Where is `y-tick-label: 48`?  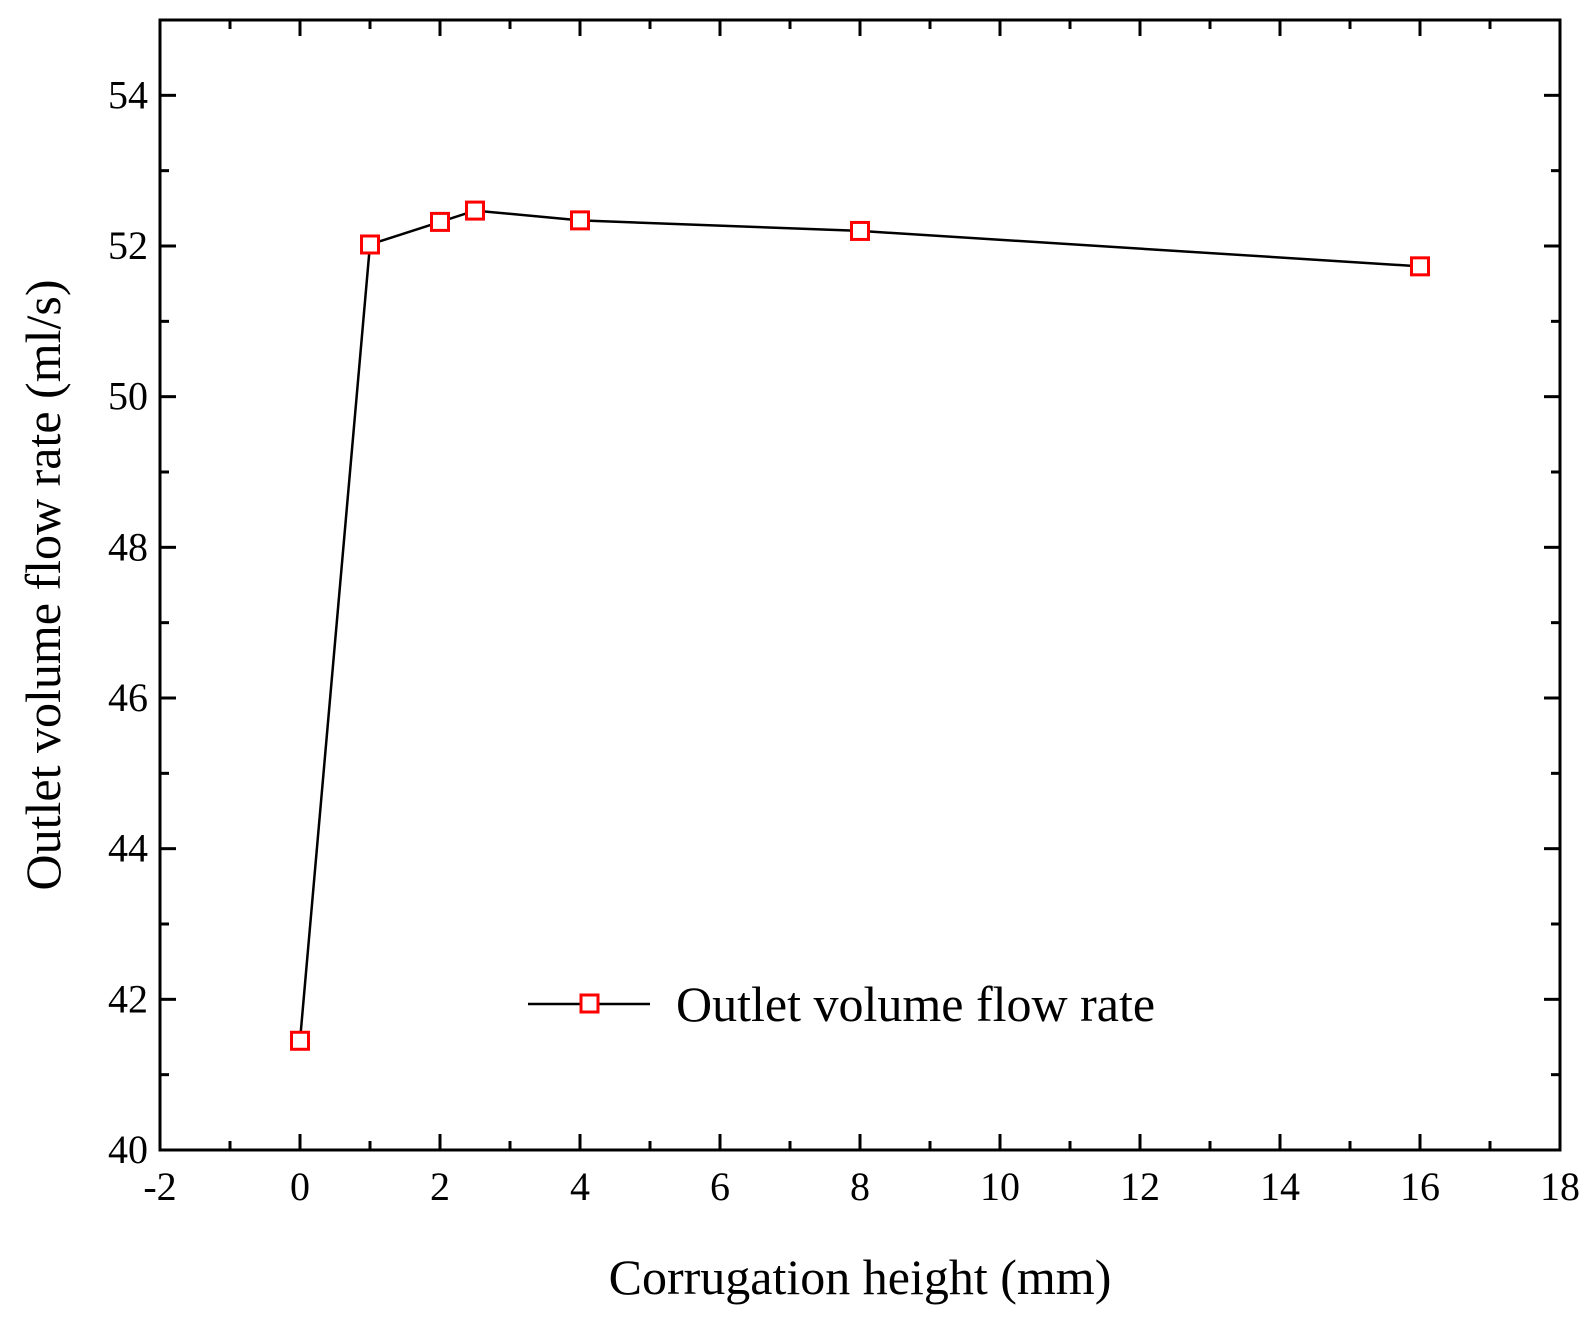
y-tick-label: 48 is located at coordinates (128, 546).